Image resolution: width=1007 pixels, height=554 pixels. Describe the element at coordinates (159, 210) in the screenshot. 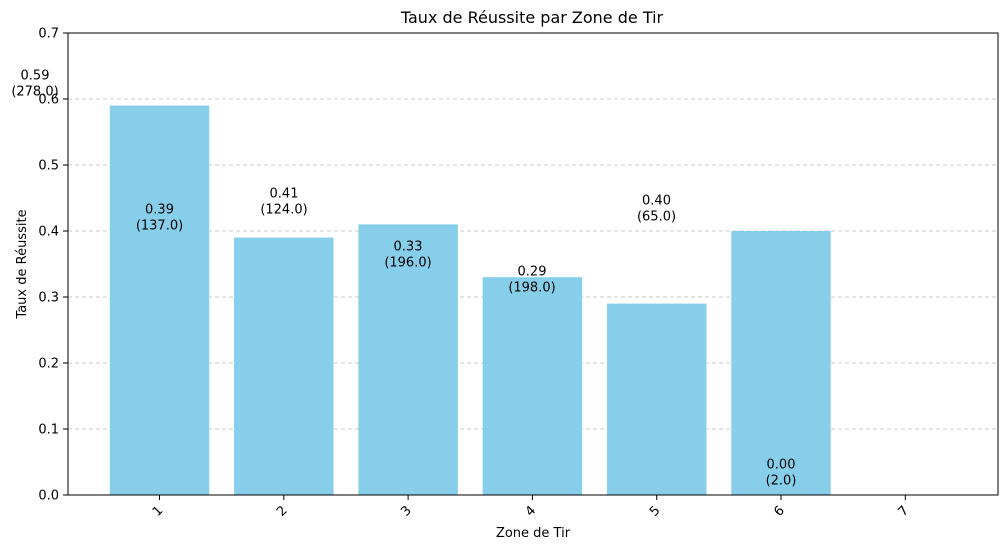

I see `data-label-value: 0.39` at that location.